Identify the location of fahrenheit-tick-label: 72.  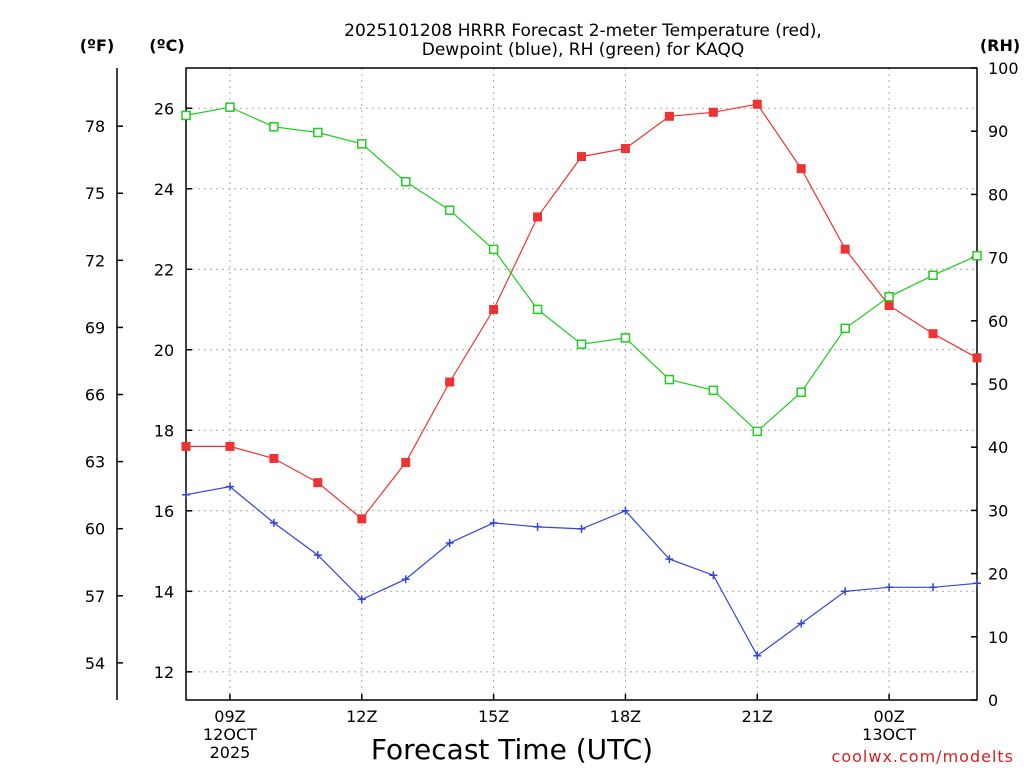
(95, 260).